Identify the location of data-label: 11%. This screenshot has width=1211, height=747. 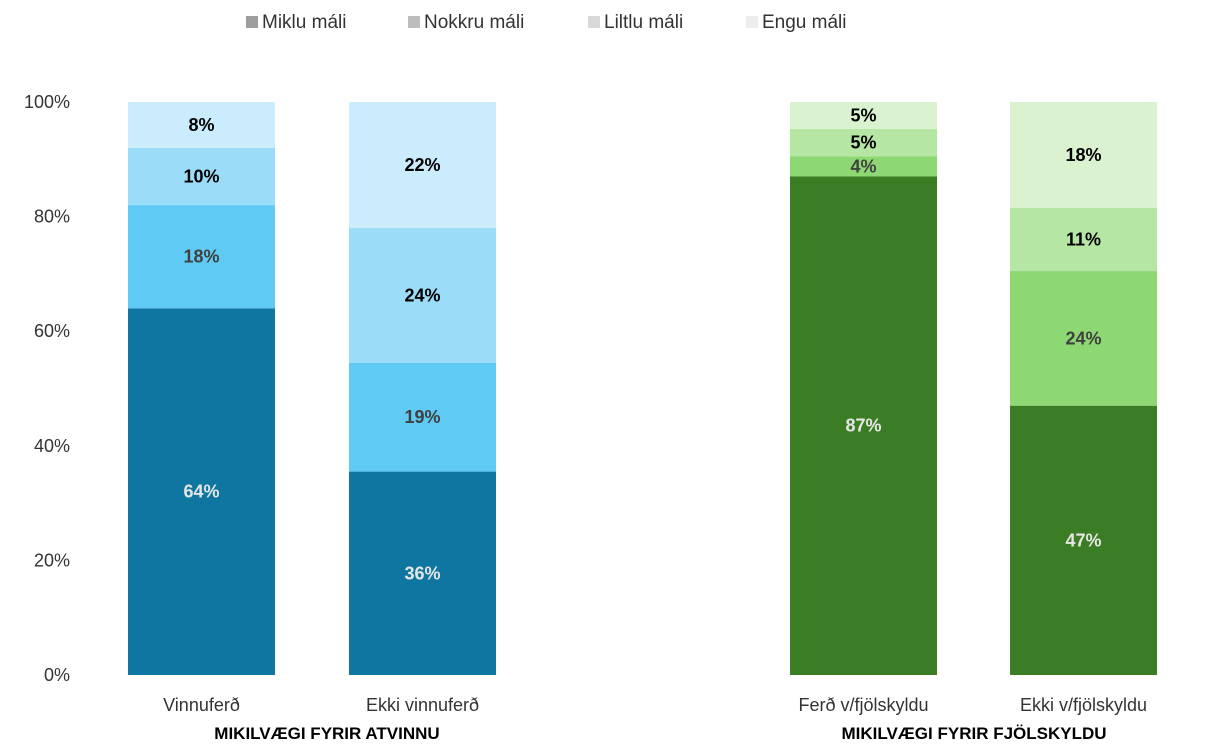
(1083, 240).